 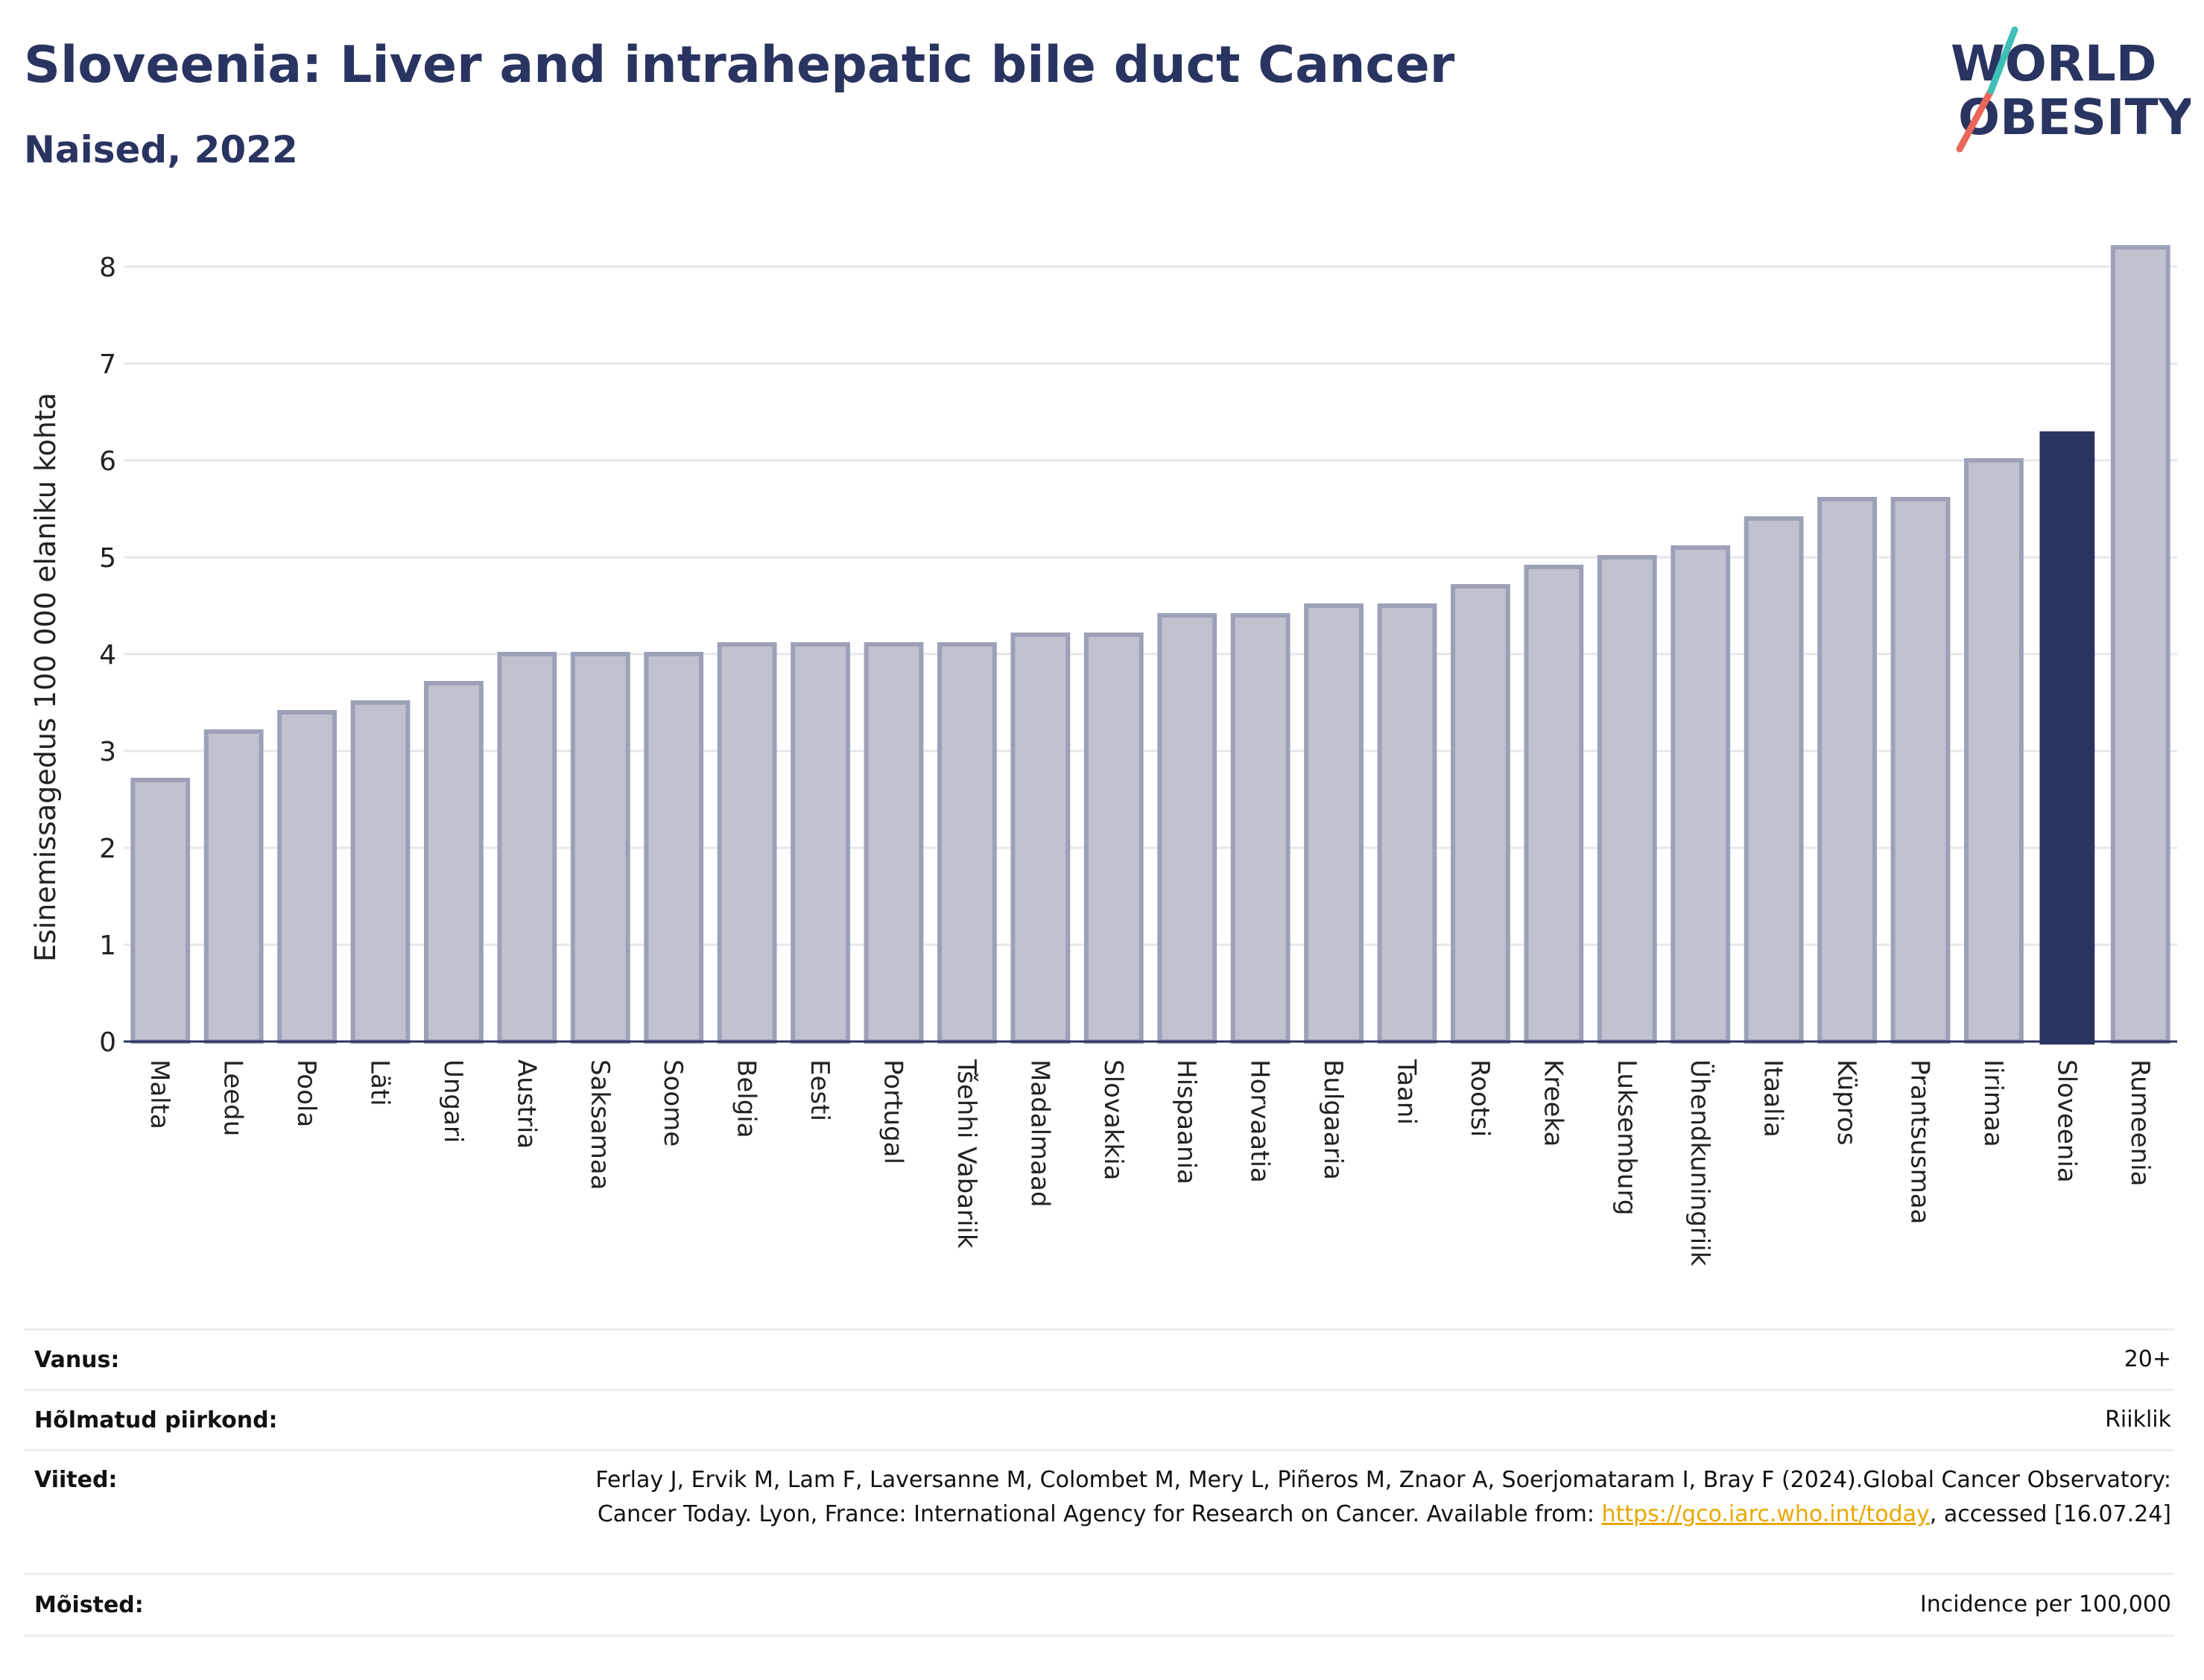 What do you see at coordinates (2054, 63) in the screenshot?
I see `logo-line1: WORLD` at bounding box center [2054, 63].